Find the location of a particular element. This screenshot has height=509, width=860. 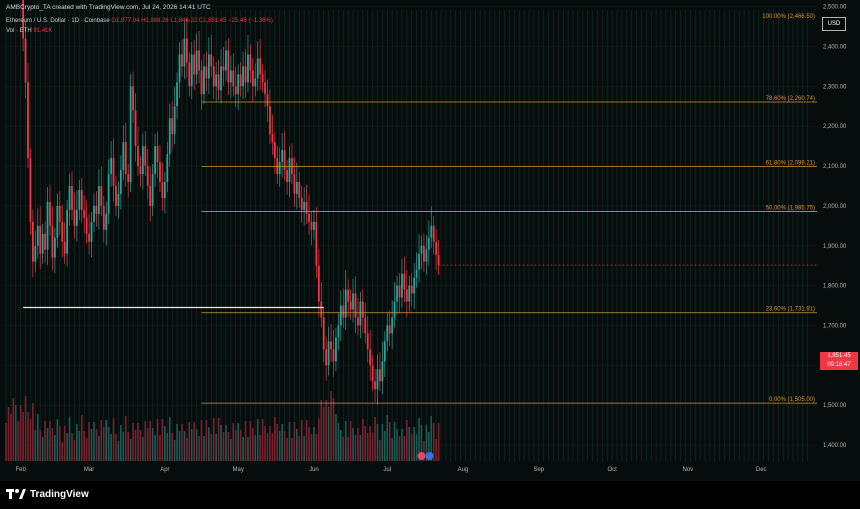

fib-level-label: 61.80% (2,099.21) is located at coordinates (790, 163).